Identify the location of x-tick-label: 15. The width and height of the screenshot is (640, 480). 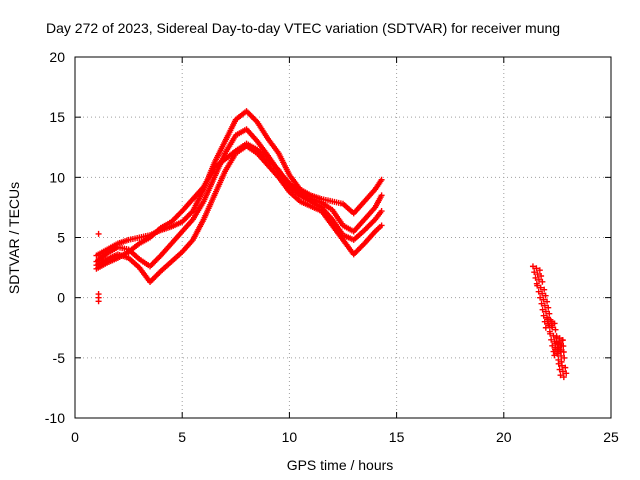
(397, 437).